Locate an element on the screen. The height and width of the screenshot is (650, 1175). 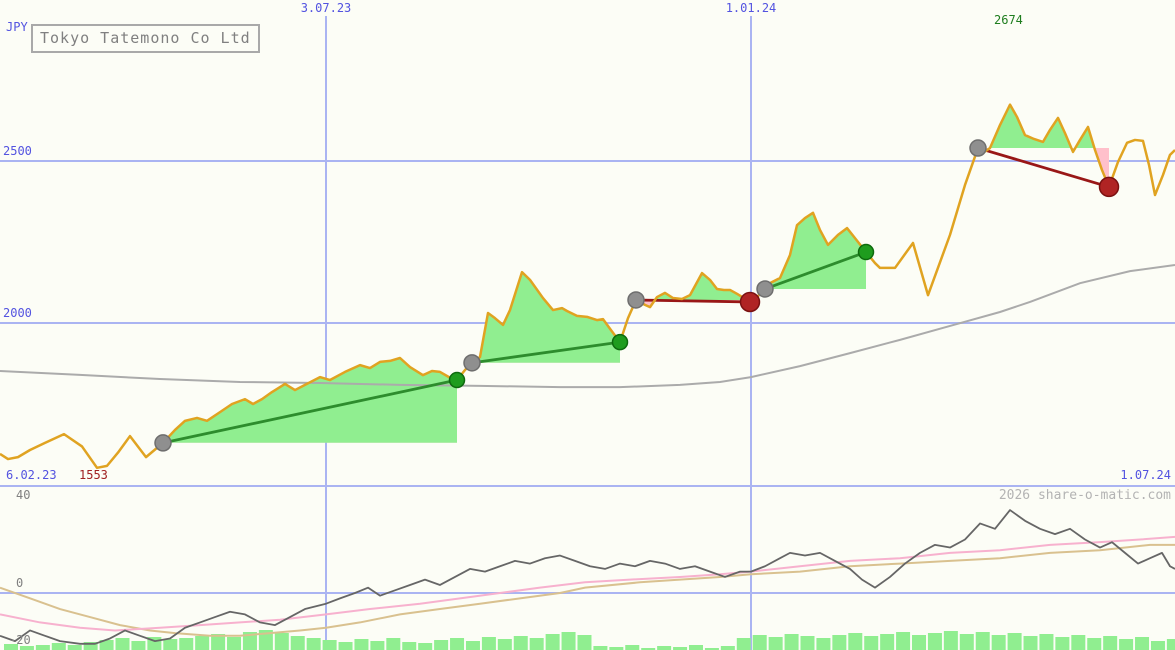
x-axis-label-top-1: 3.07.23 is located at coordinates (326, 8).